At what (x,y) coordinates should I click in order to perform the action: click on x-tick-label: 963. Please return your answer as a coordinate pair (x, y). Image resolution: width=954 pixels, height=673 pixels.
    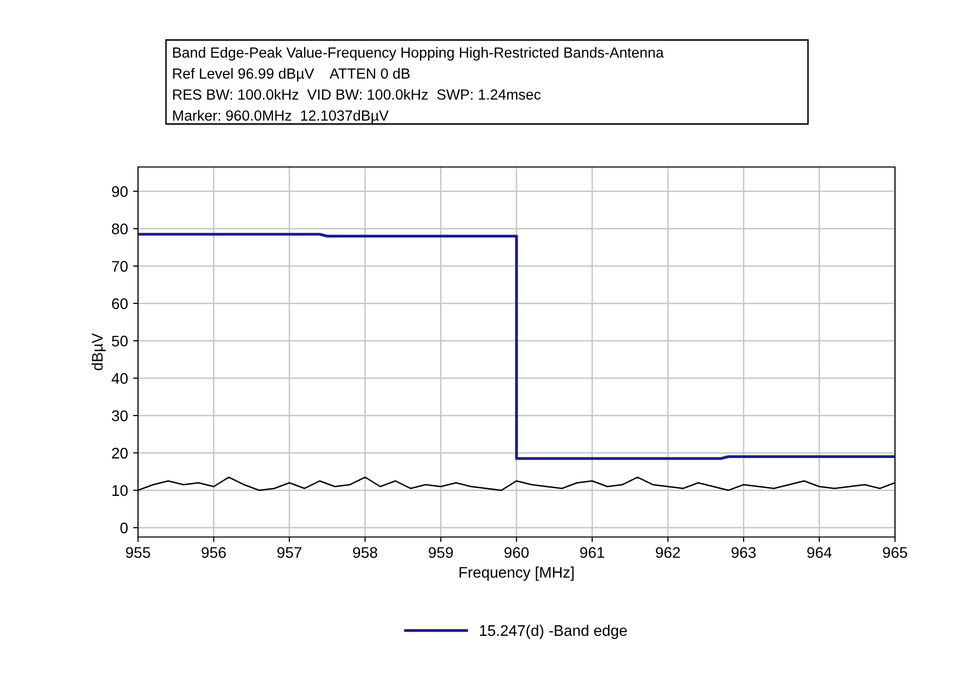
    Looking at the image, I should click on (744, 552).